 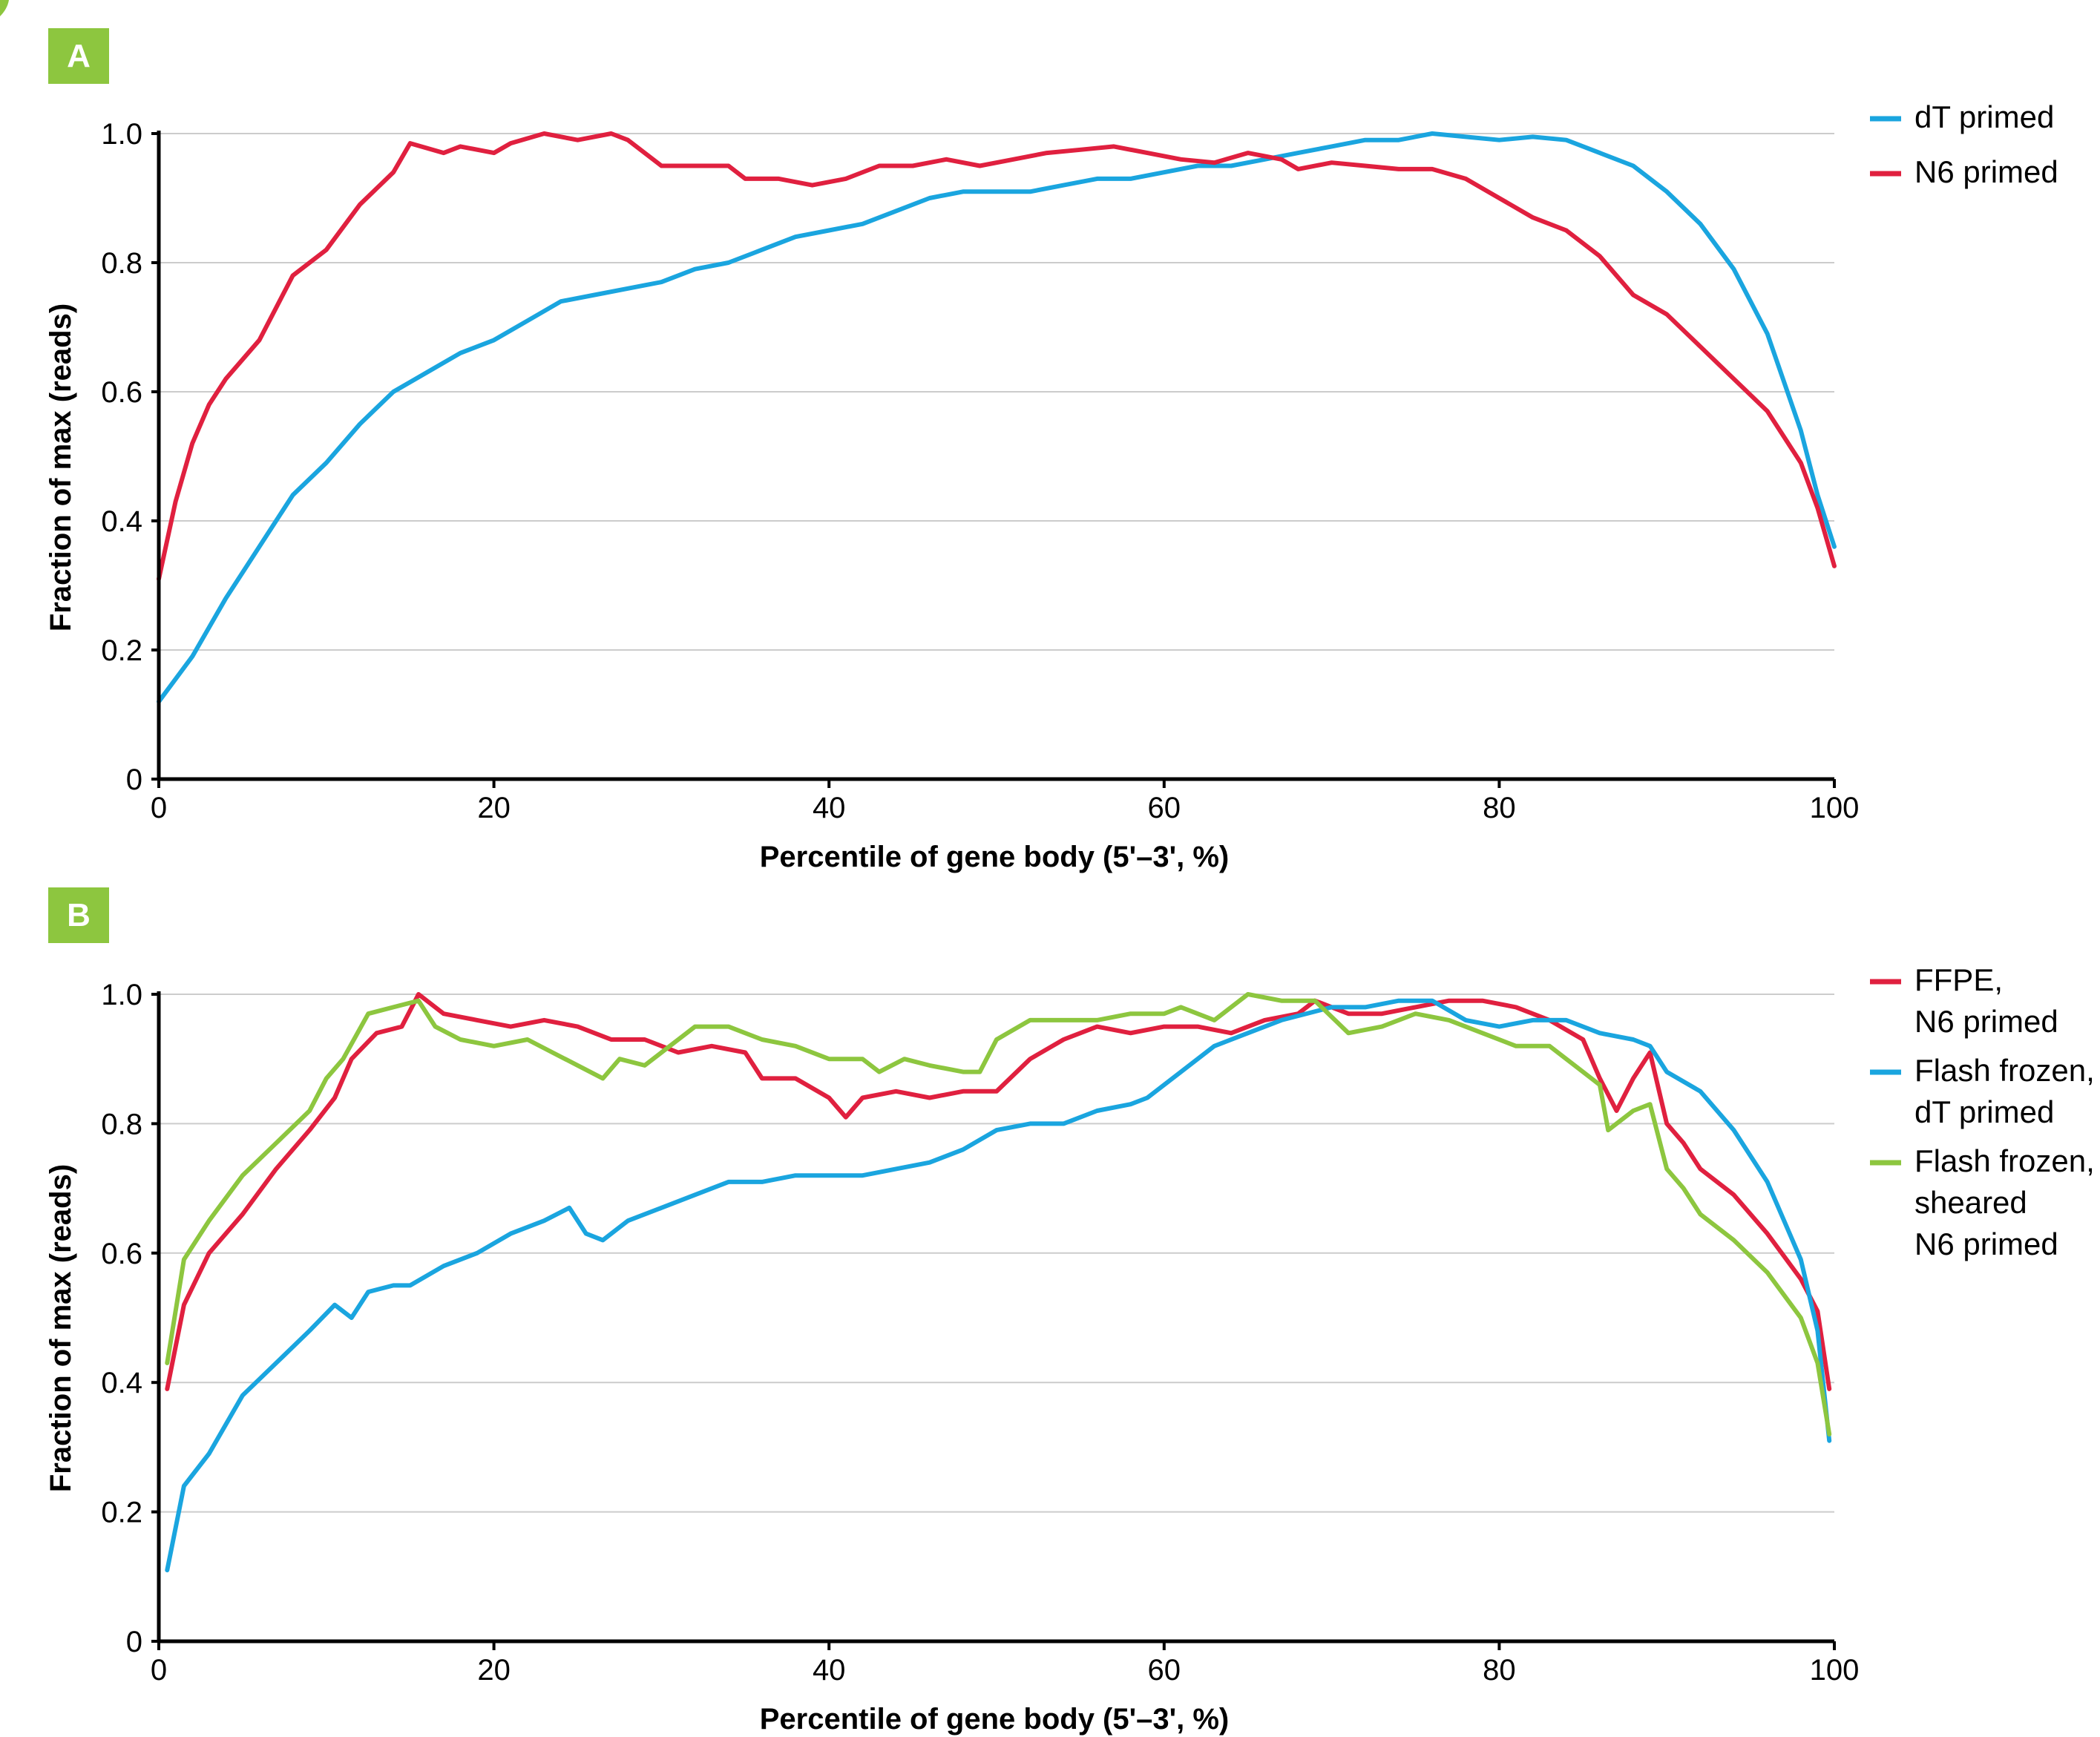 I want to click on panel-b-x-axis-label: Percentile of gene body (5'–3', %), so click(x=995, y=1719).